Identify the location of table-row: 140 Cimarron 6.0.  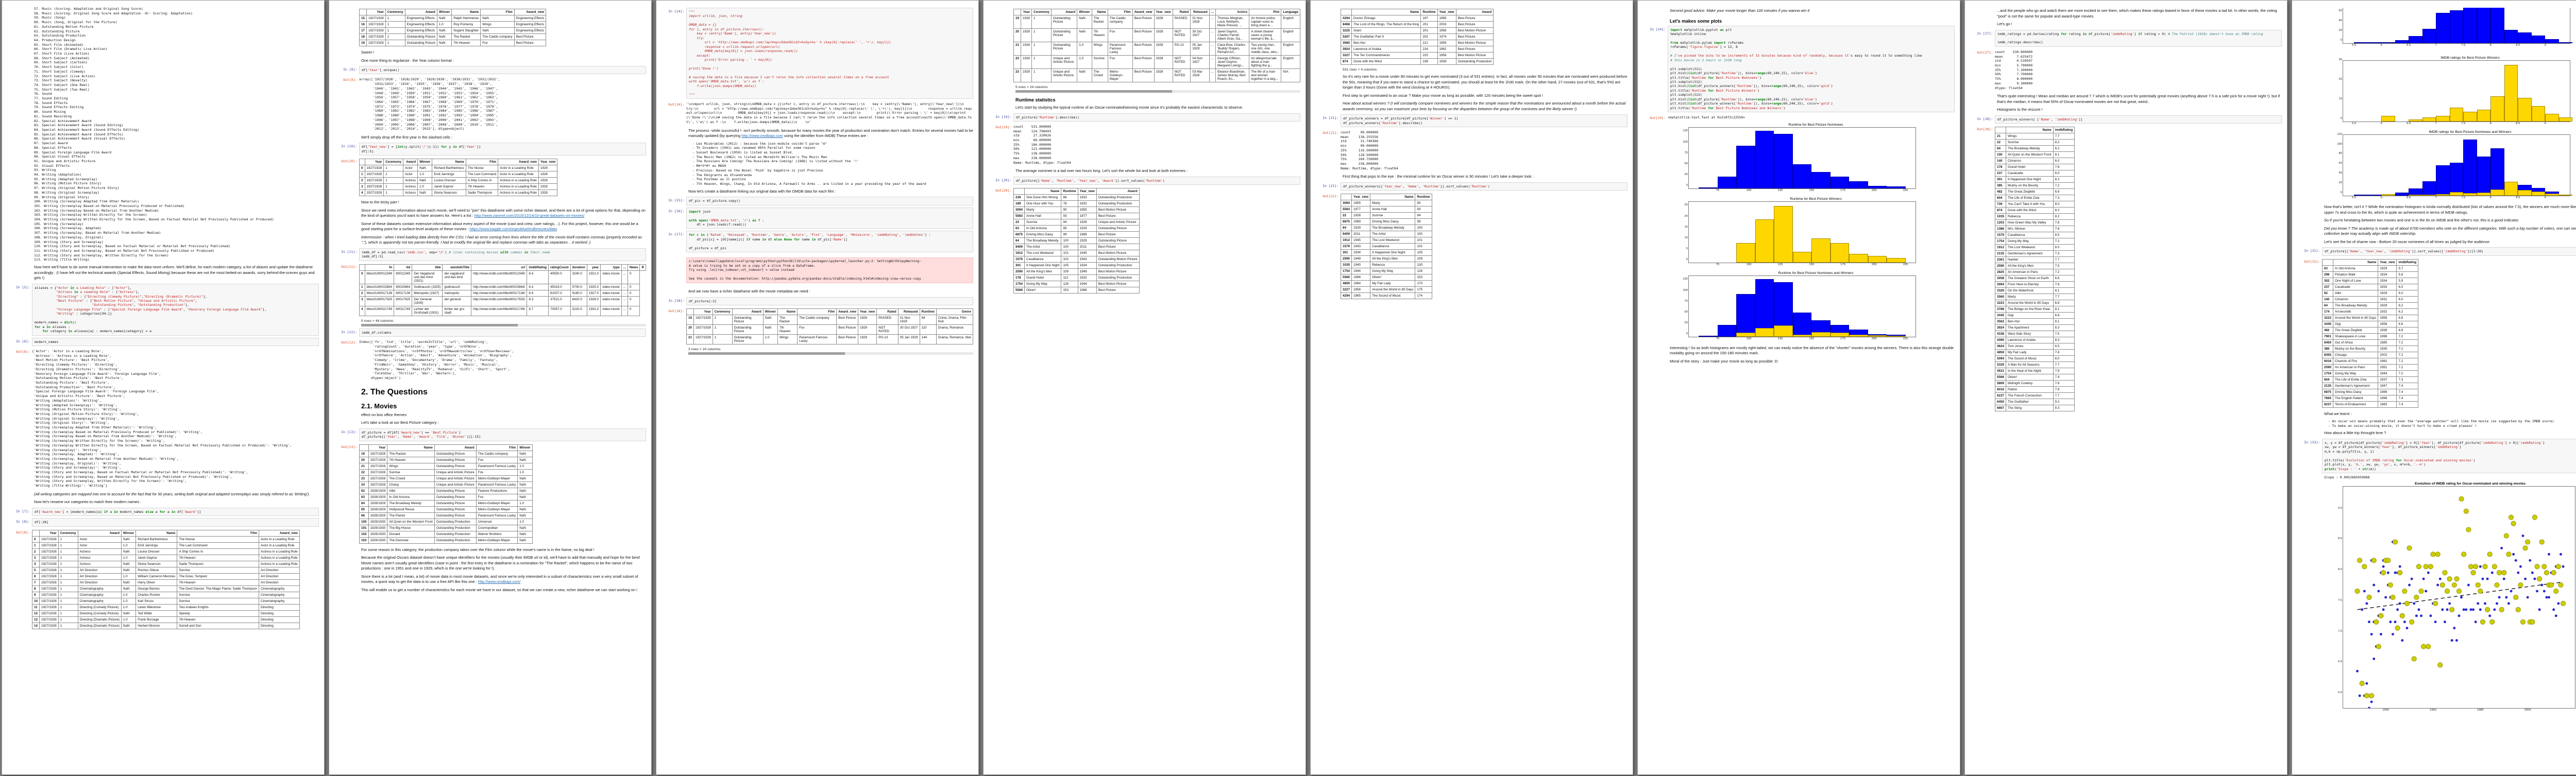
(2034, 162).